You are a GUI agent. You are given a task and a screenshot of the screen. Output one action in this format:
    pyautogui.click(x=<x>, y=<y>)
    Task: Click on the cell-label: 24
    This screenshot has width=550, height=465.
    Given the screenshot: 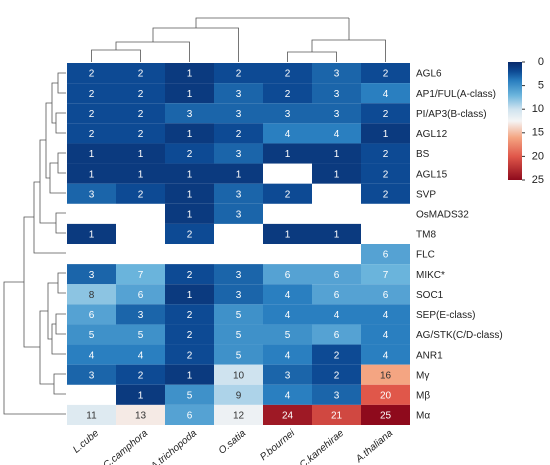 What is the action you would take?
    pyautogui.click(x=288, y=416)
    